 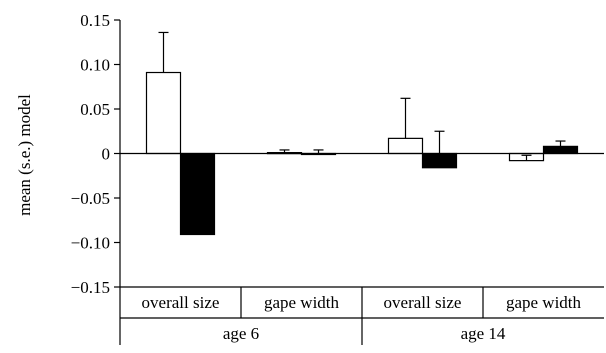 I want to click on group-label: age 6, so click(x=241, y=333).